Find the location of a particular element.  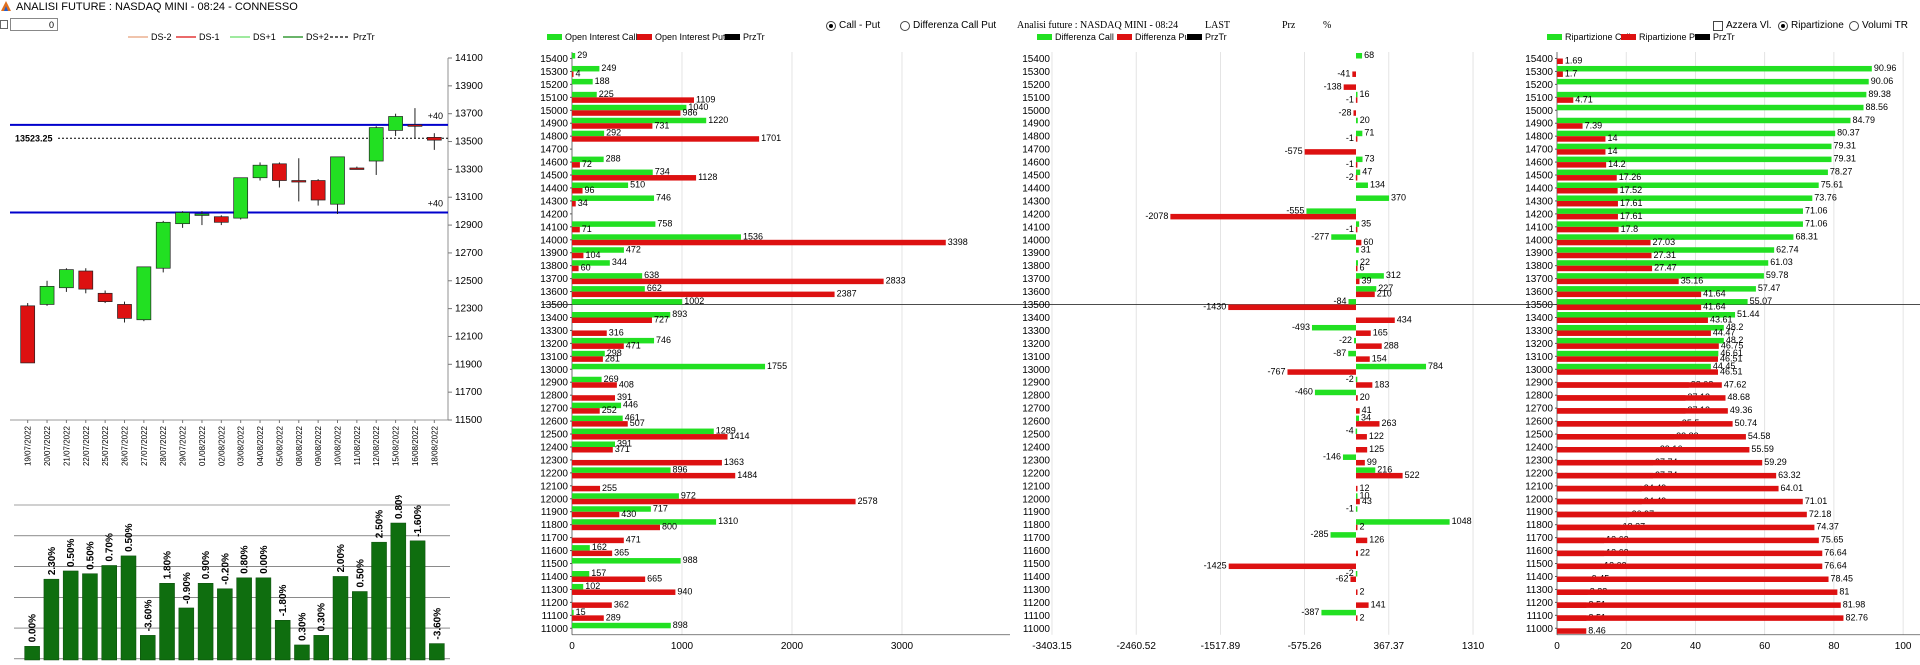

azzera-checkbox-box is located at coordinates (1718, 25).